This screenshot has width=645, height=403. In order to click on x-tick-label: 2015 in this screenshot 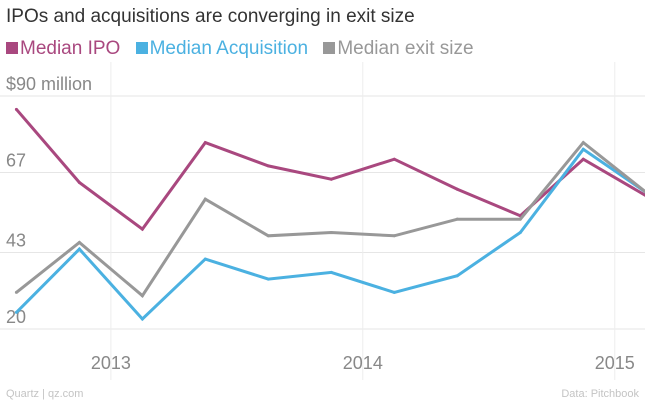, I will do `click(615, 363)`.